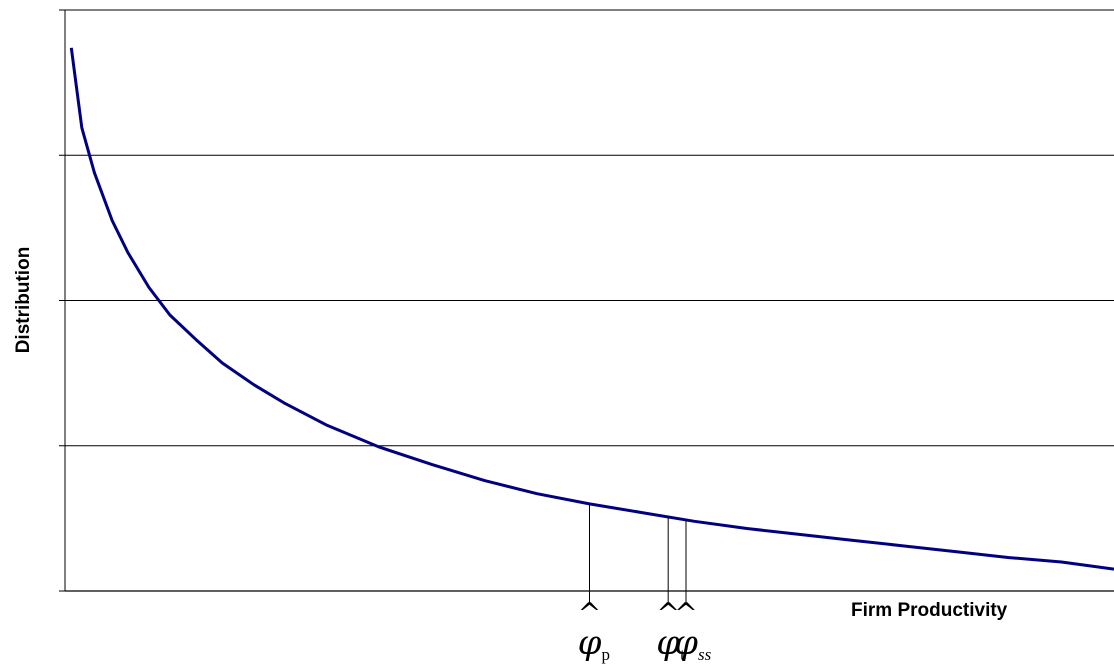 This screenshot has height=666, width=1114. Describe the element at coordinates (668, 643) in the screenshot. I see `phi-symbol-t: φ` at that location.